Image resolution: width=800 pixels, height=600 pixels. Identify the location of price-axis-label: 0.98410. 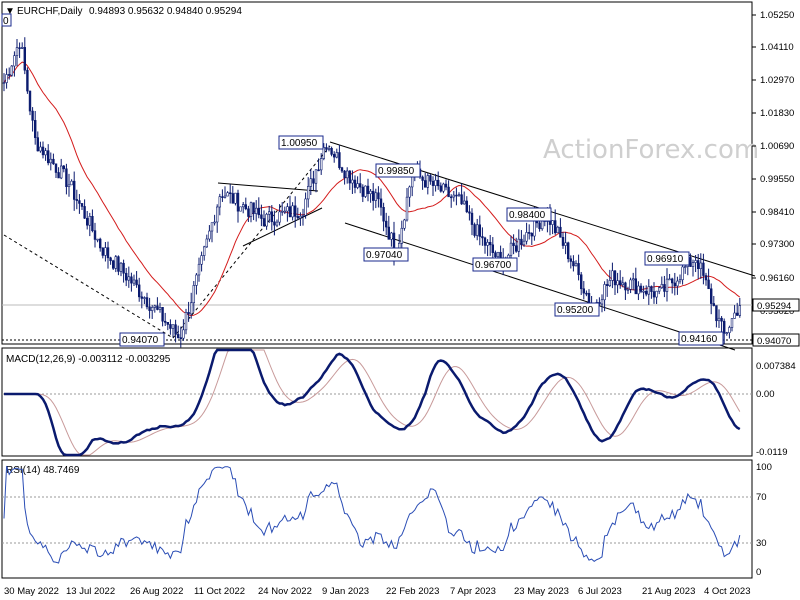
(777, 212).